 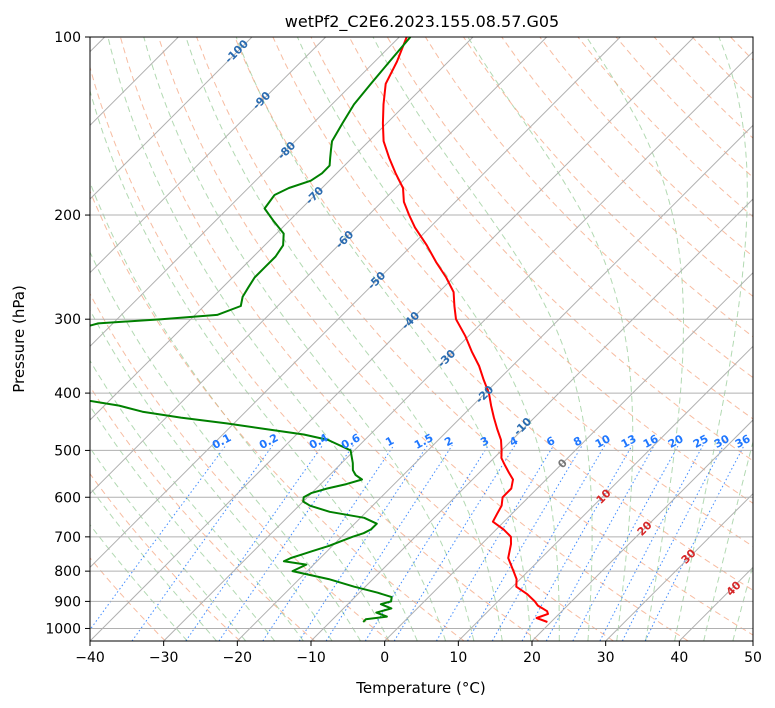 What do you see at coordinates (532, 658) in the screenshot?
I see `x-tick-label: 20` at bounding box center [532, 658].